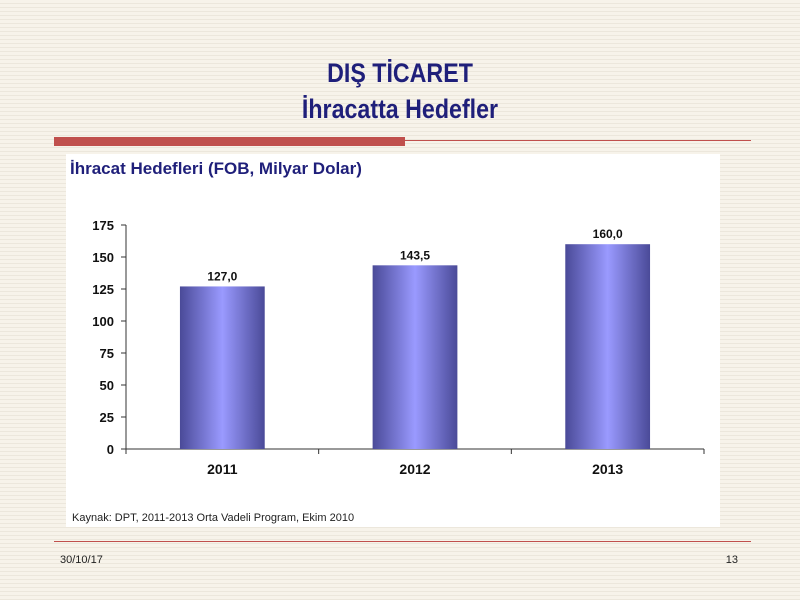 This screenshot has width=800, height=600. Describe the element at coordinates (607, 469) in the screenshot. I see `x-tick-label: 2013` at that location.